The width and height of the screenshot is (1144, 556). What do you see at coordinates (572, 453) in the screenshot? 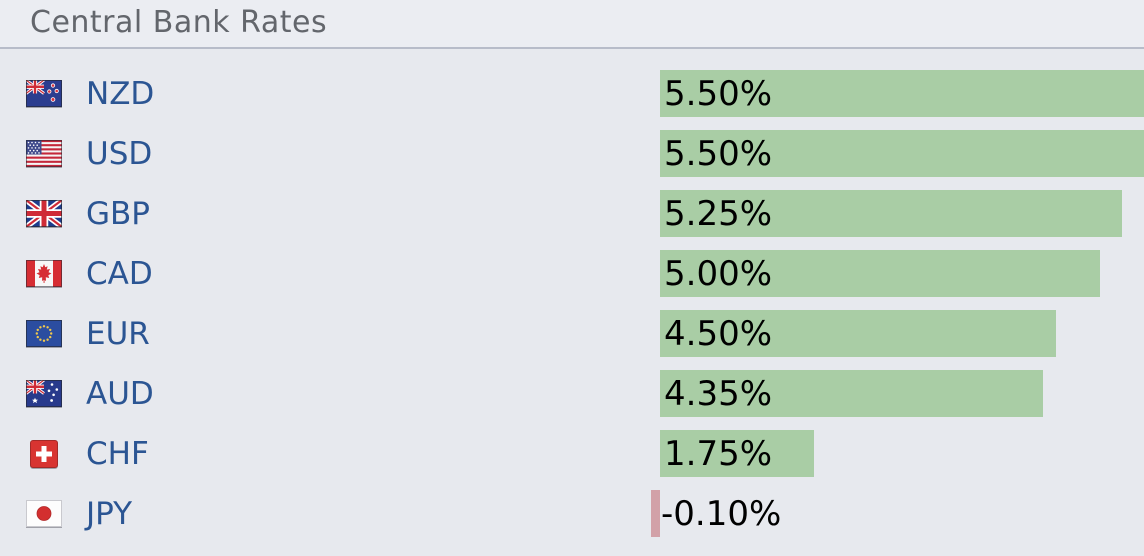
I see `rate-row-chf: CHF 1.75%` at bounding box center [572, 453].